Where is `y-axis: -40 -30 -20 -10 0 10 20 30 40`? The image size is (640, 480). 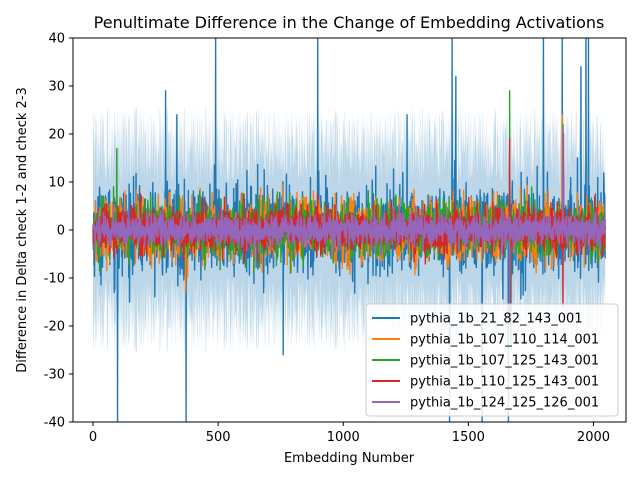
y-axis: -40 -30 -20 -10 0 10 20 30 40 is located at coordinates (58, 231).